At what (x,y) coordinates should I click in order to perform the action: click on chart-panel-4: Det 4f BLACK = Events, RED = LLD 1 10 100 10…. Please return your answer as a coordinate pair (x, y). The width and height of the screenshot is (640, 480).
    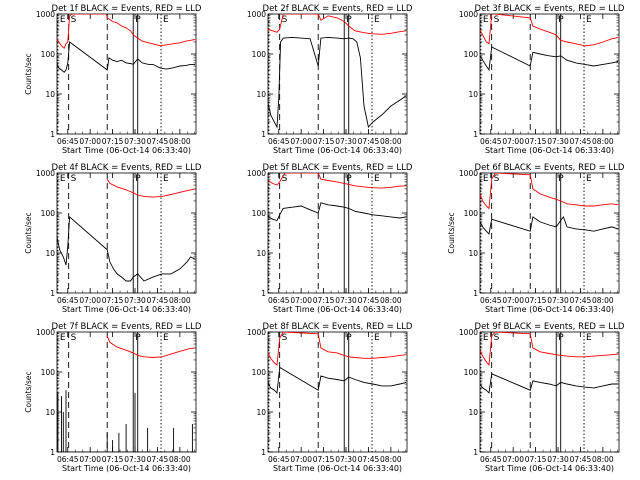
    Looking at the image, I should click on (113, 238).